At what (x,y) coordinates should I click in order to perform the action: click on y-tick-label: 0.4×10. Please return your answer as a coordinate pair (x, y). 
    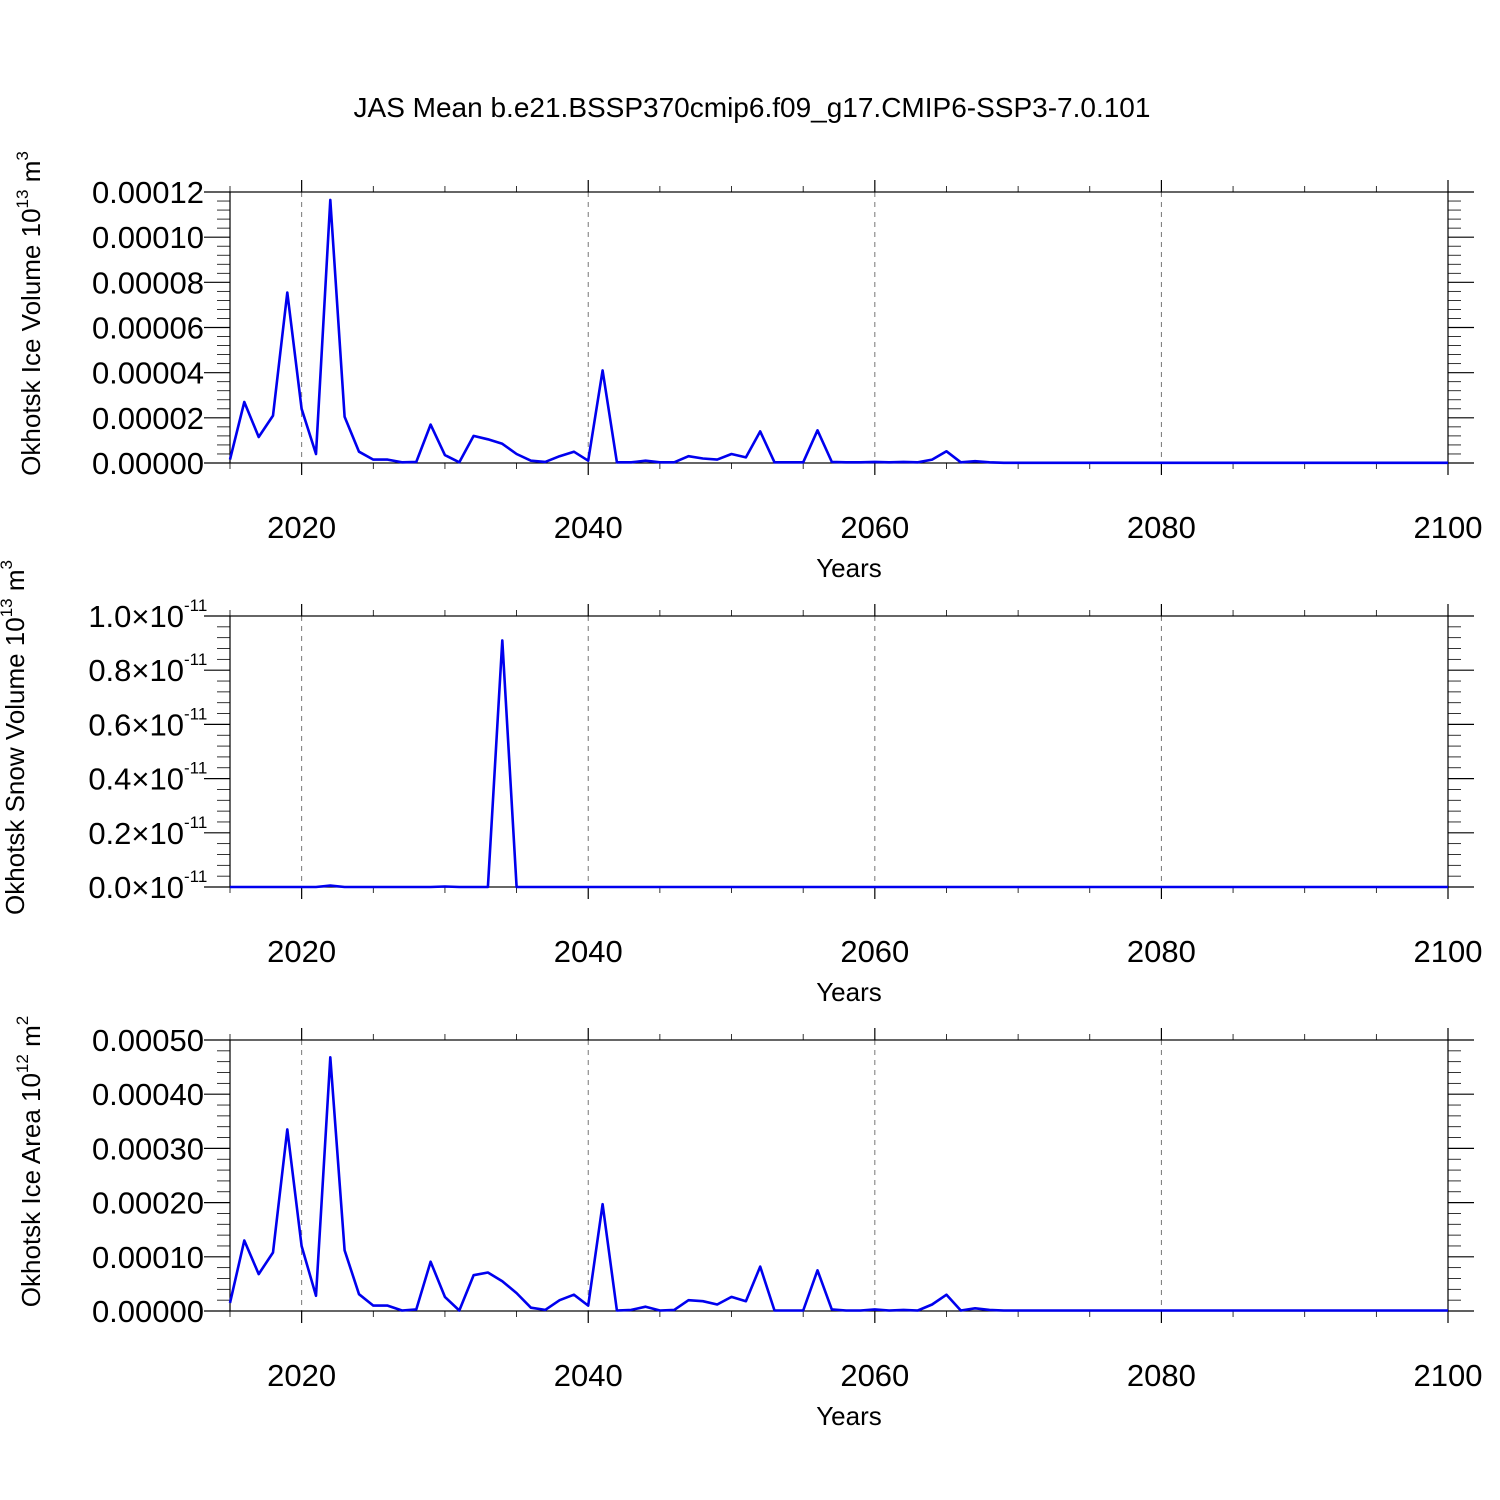
    Looking at the image, I should click on (136, 779).